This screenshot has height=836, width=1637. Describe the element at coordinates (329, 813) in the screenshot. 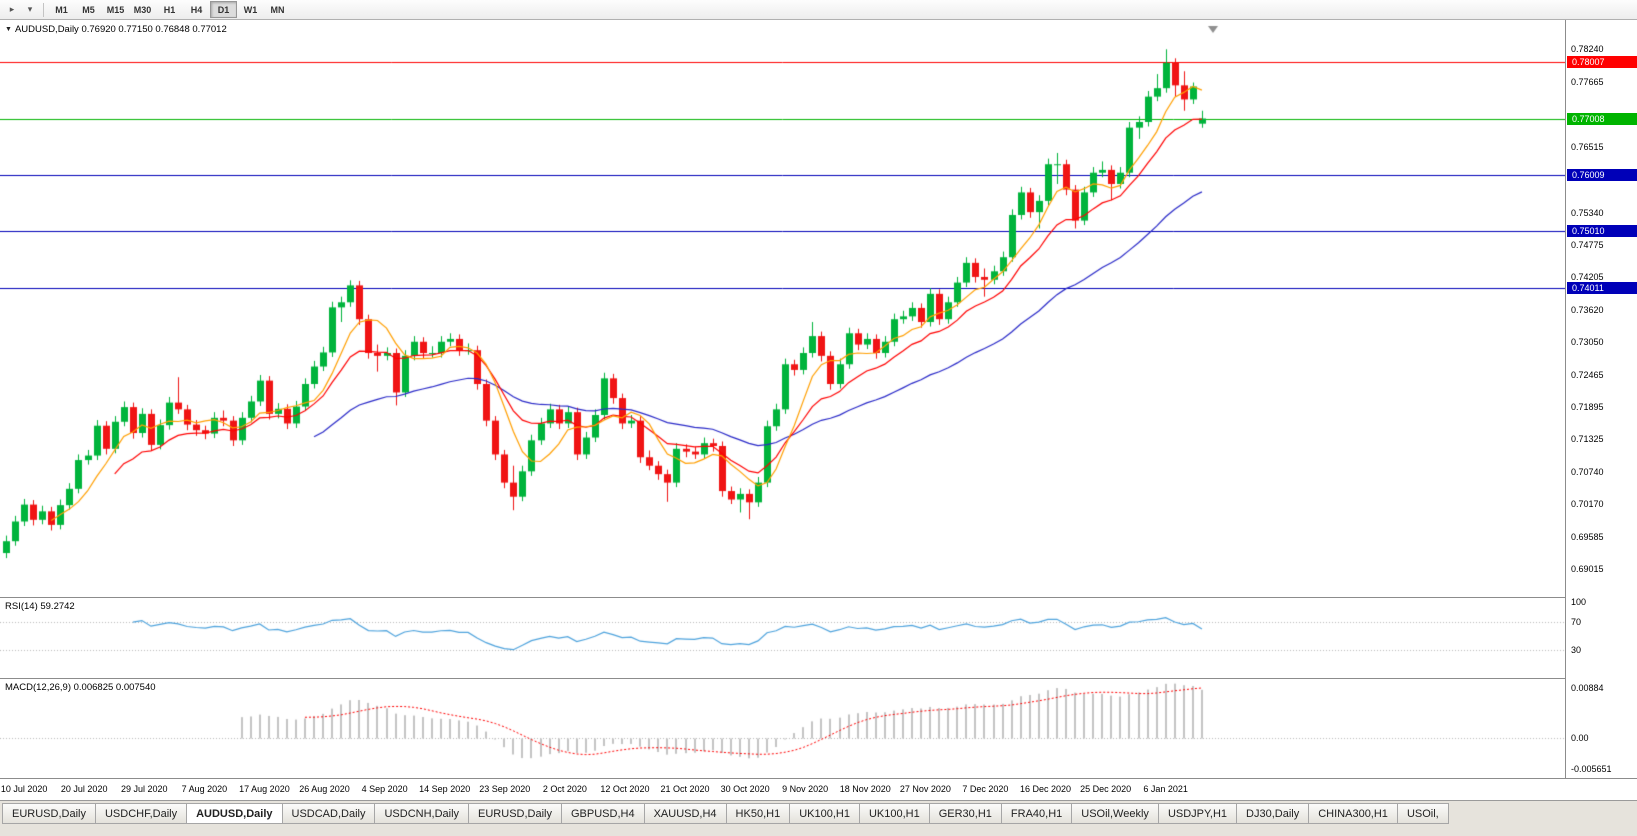

I see `chart-tab-USDCAD-Daily: USDCAD,Daily` at that location.